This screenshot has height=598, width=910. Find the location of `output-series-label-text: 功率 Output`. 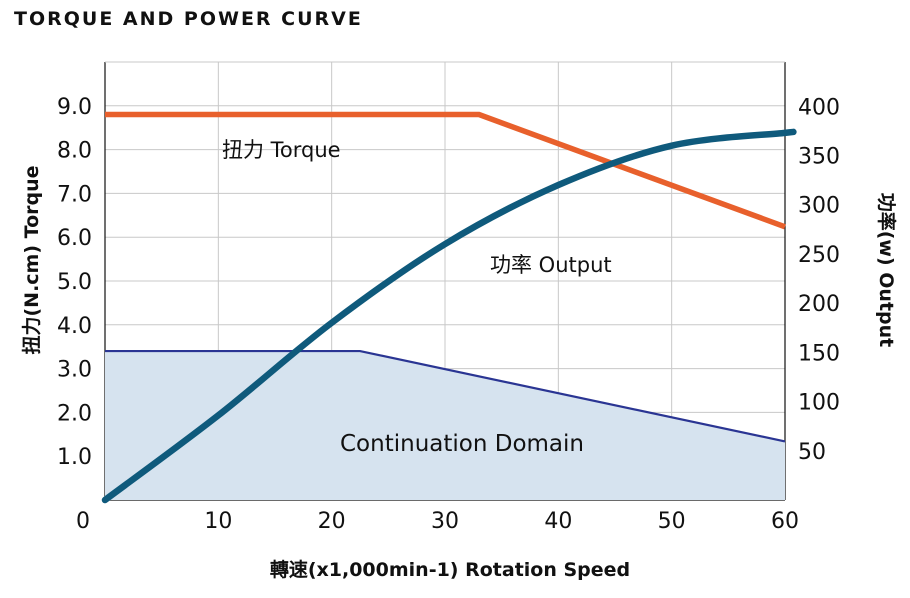

output-series-label-text: 功率 Output is located at coordinates (551, 265).